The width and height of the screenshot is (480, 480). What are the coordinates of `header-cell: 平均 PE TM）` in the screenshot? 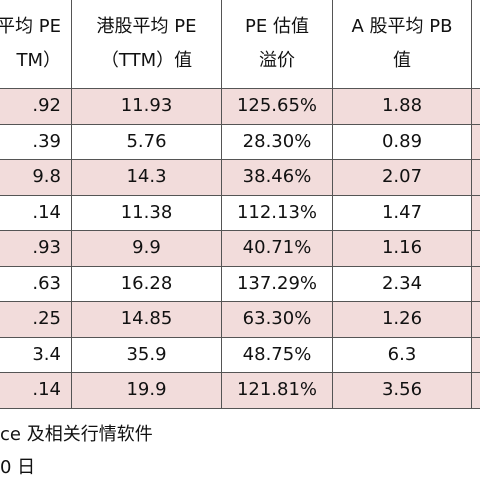 It's located at (36, 44).